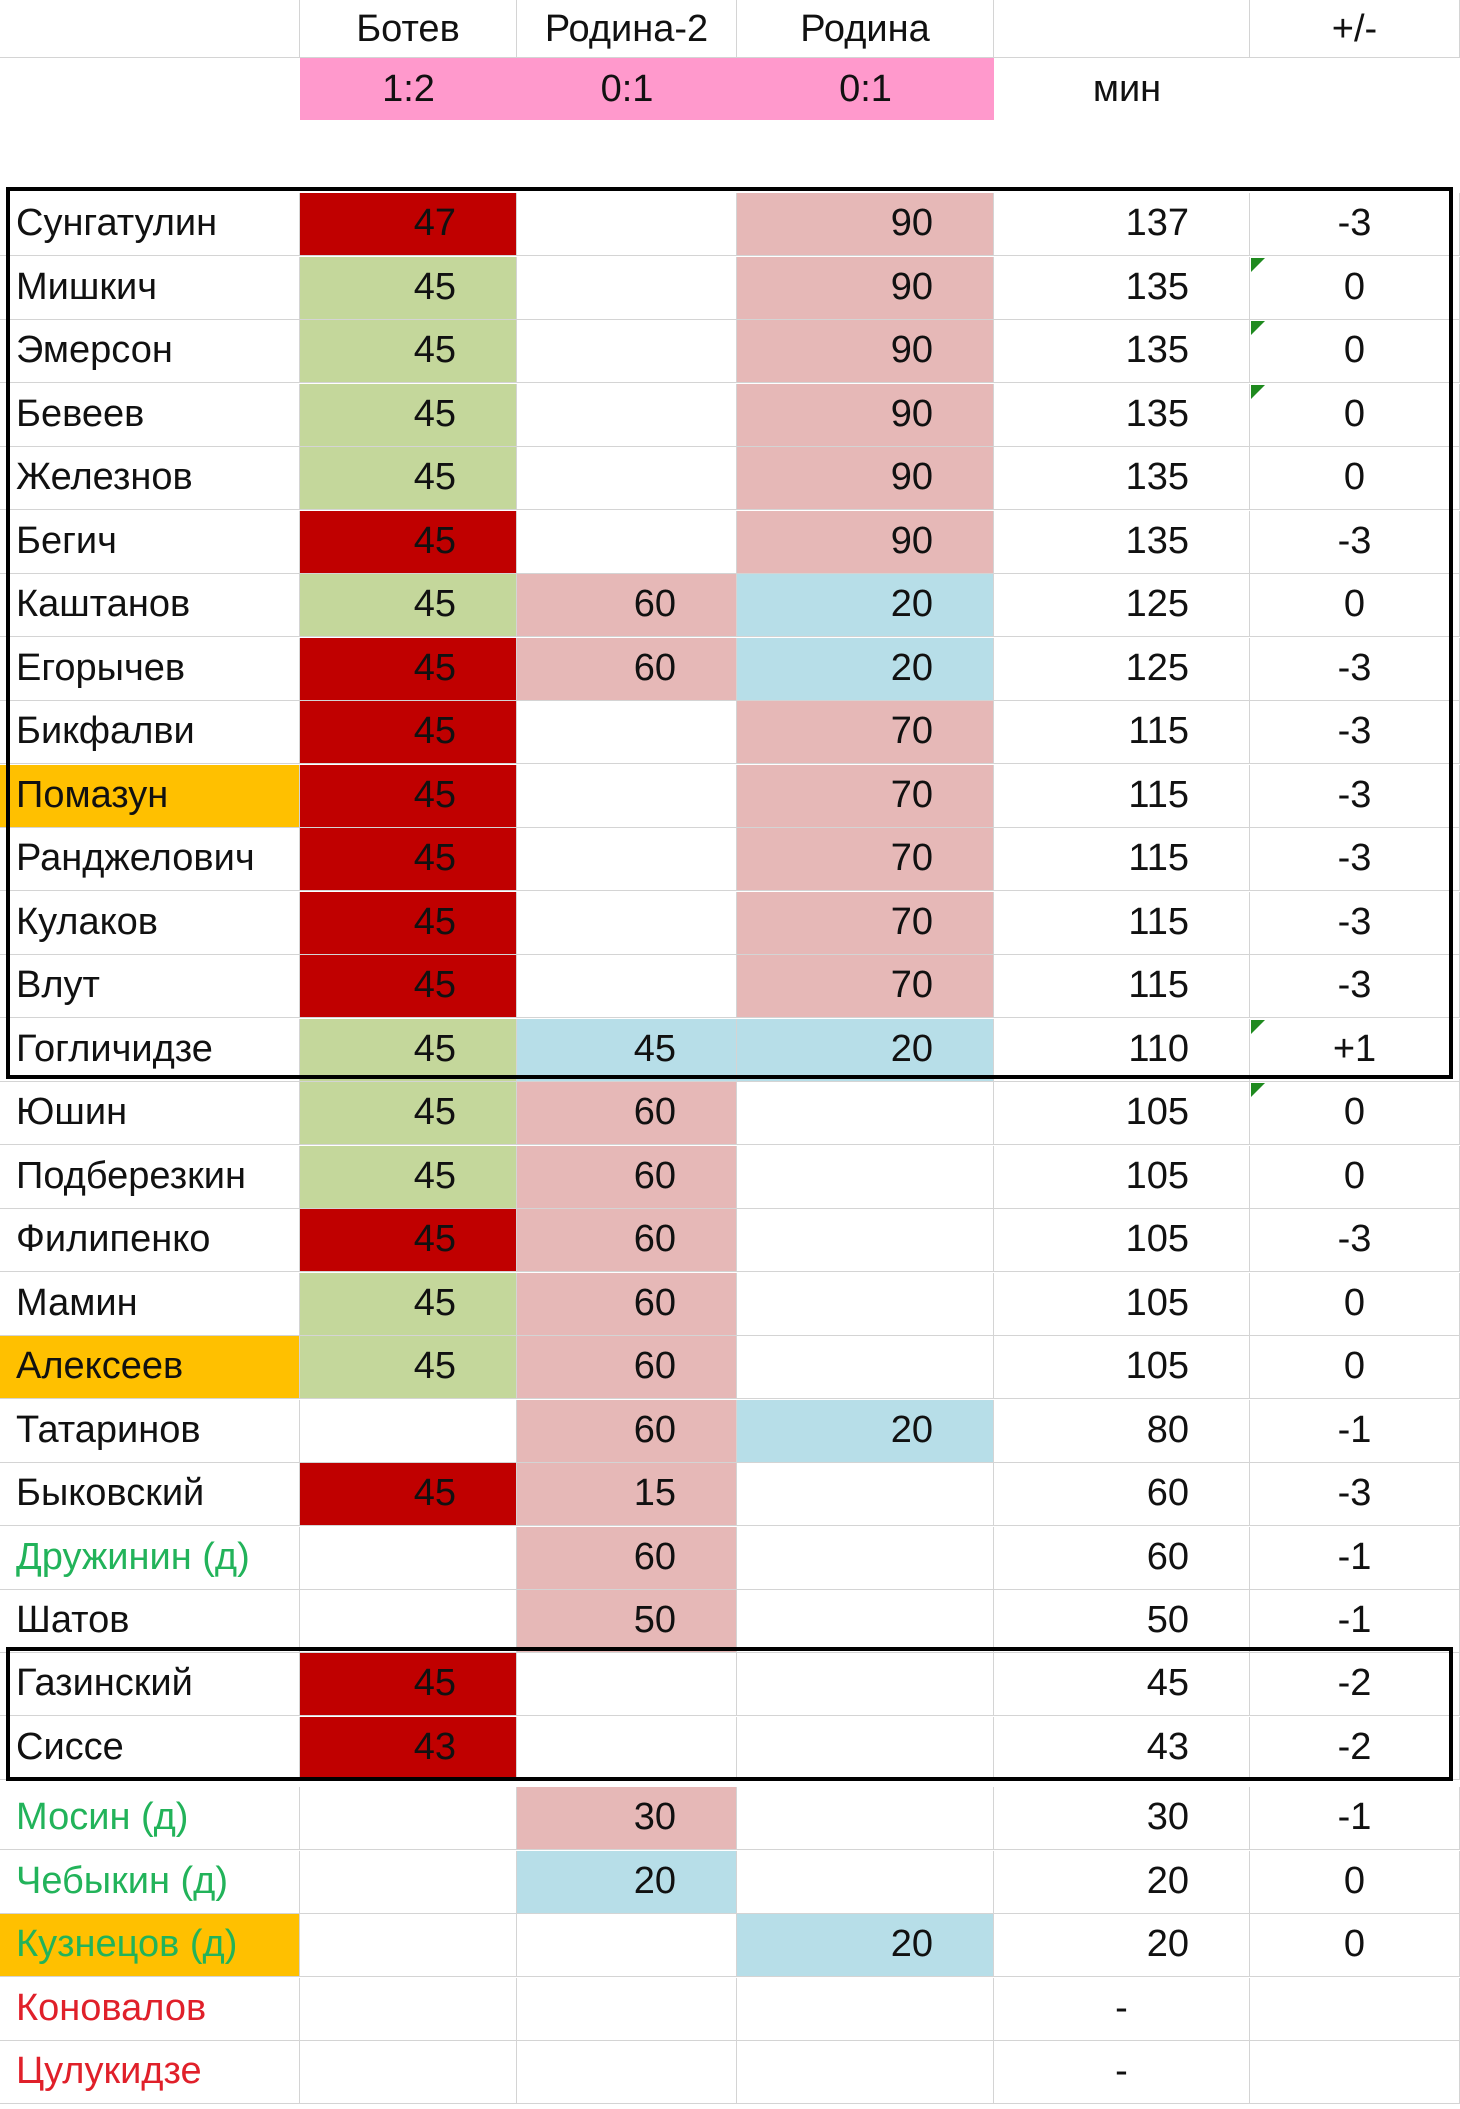 This screenshot has width=1460, height=2109. I want to click on player-name: Газинский, so click(150, 1684).